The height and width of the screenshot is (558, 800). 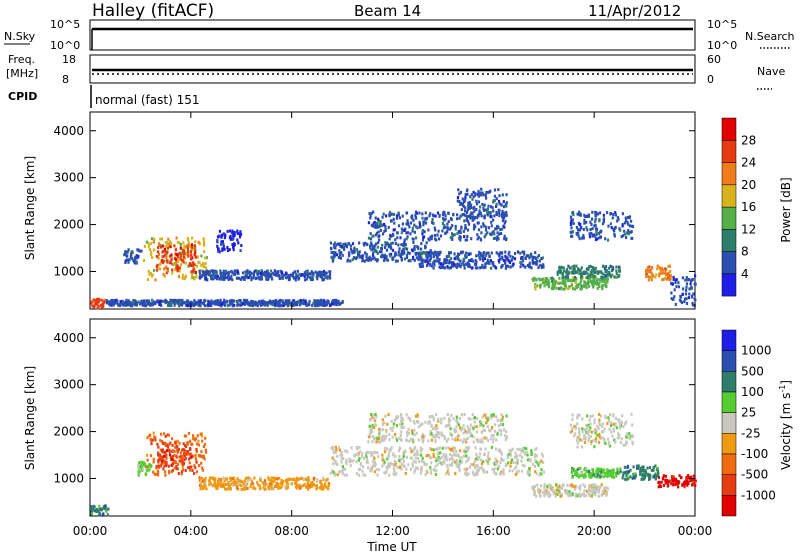 I want to click on freq-tick-bottom: 8, so click(x=65, y=79).